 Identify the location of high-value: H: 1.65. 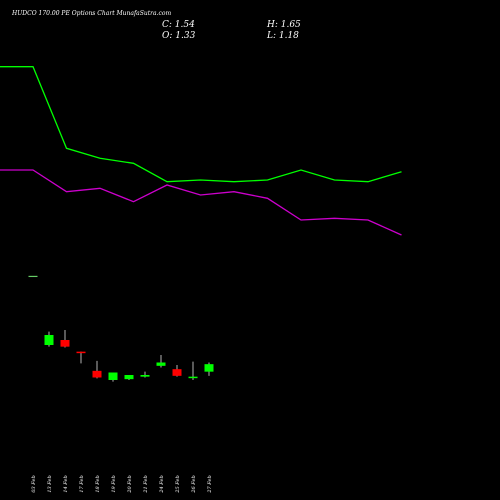
(283, 25).